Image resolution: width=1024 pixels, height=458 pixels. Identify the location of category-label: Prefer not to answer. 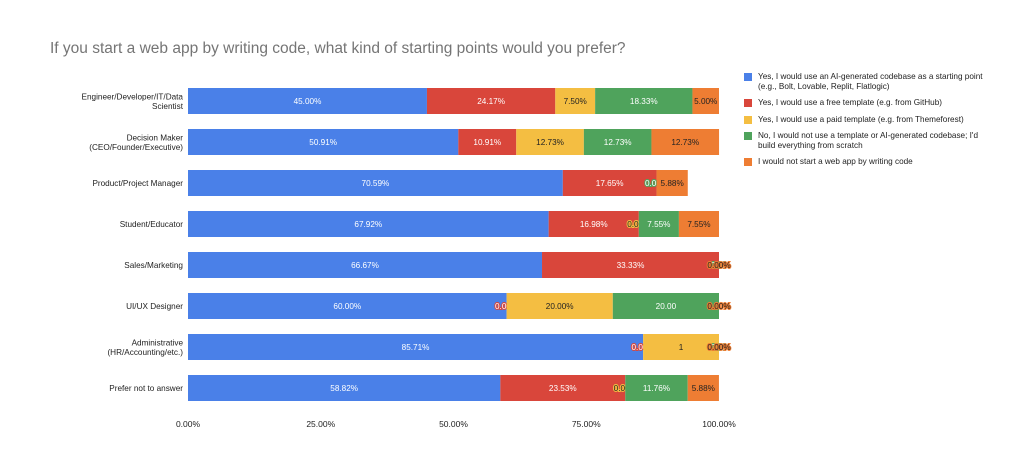
(146, 388).